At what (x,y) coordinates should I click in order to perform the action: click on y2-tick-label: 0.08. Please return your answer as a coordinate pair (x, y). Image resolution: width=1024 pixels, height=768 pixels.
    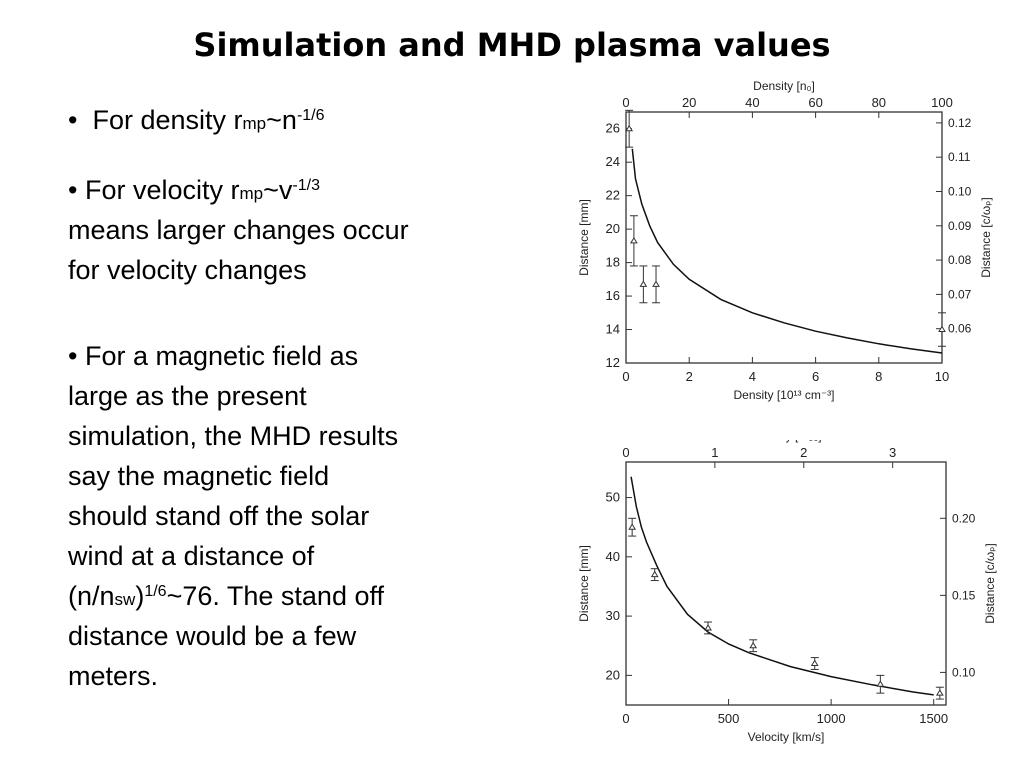
    Looking at the image, I should click on (960, 260).